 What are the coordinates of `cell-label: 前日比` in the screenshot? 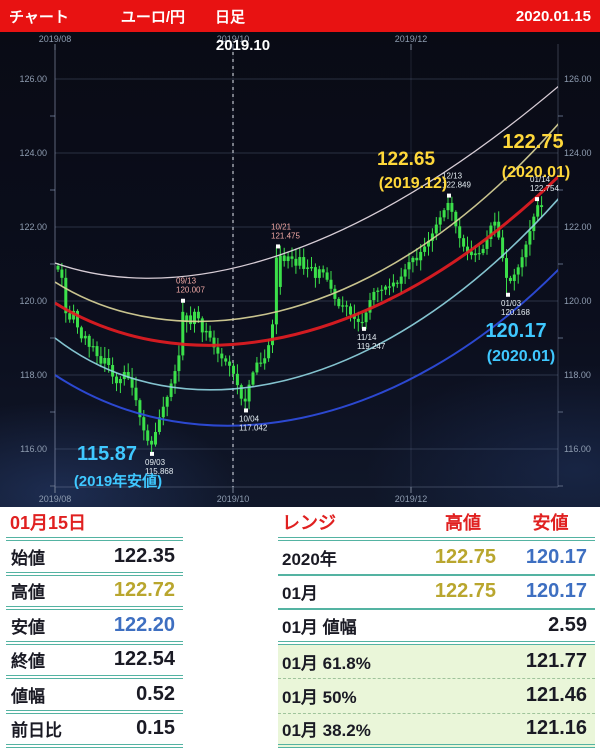 It's located at (36, 731).